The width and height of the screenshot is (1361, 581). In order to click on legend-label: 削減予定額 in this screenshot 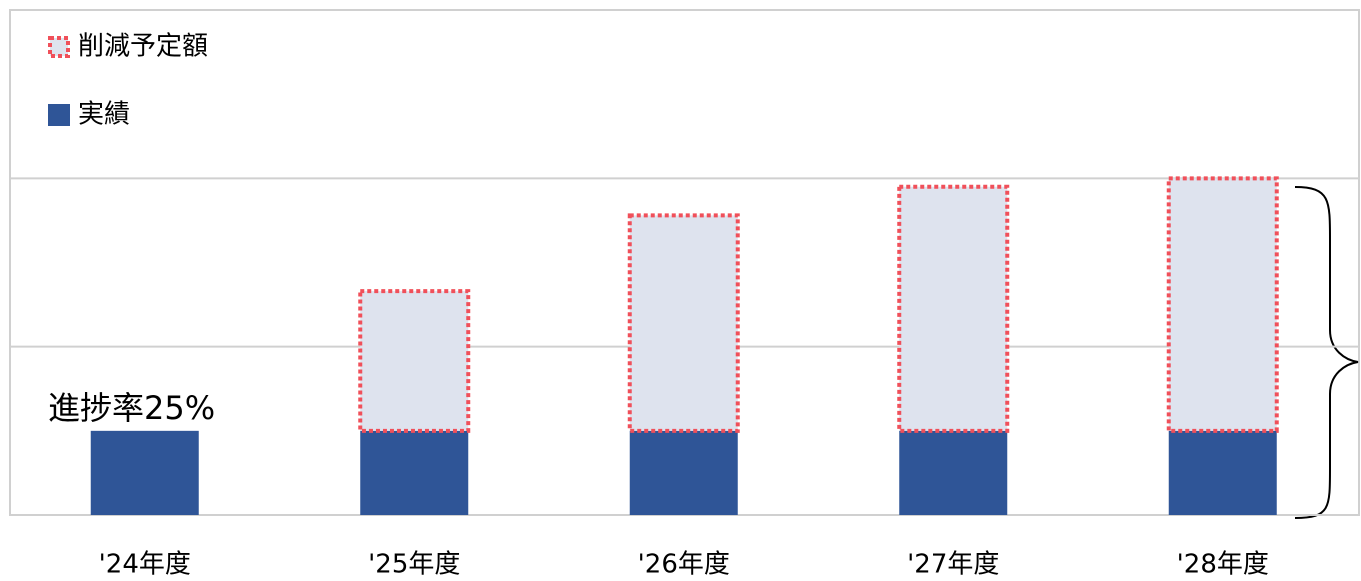, I will do `click(143, 47)`.